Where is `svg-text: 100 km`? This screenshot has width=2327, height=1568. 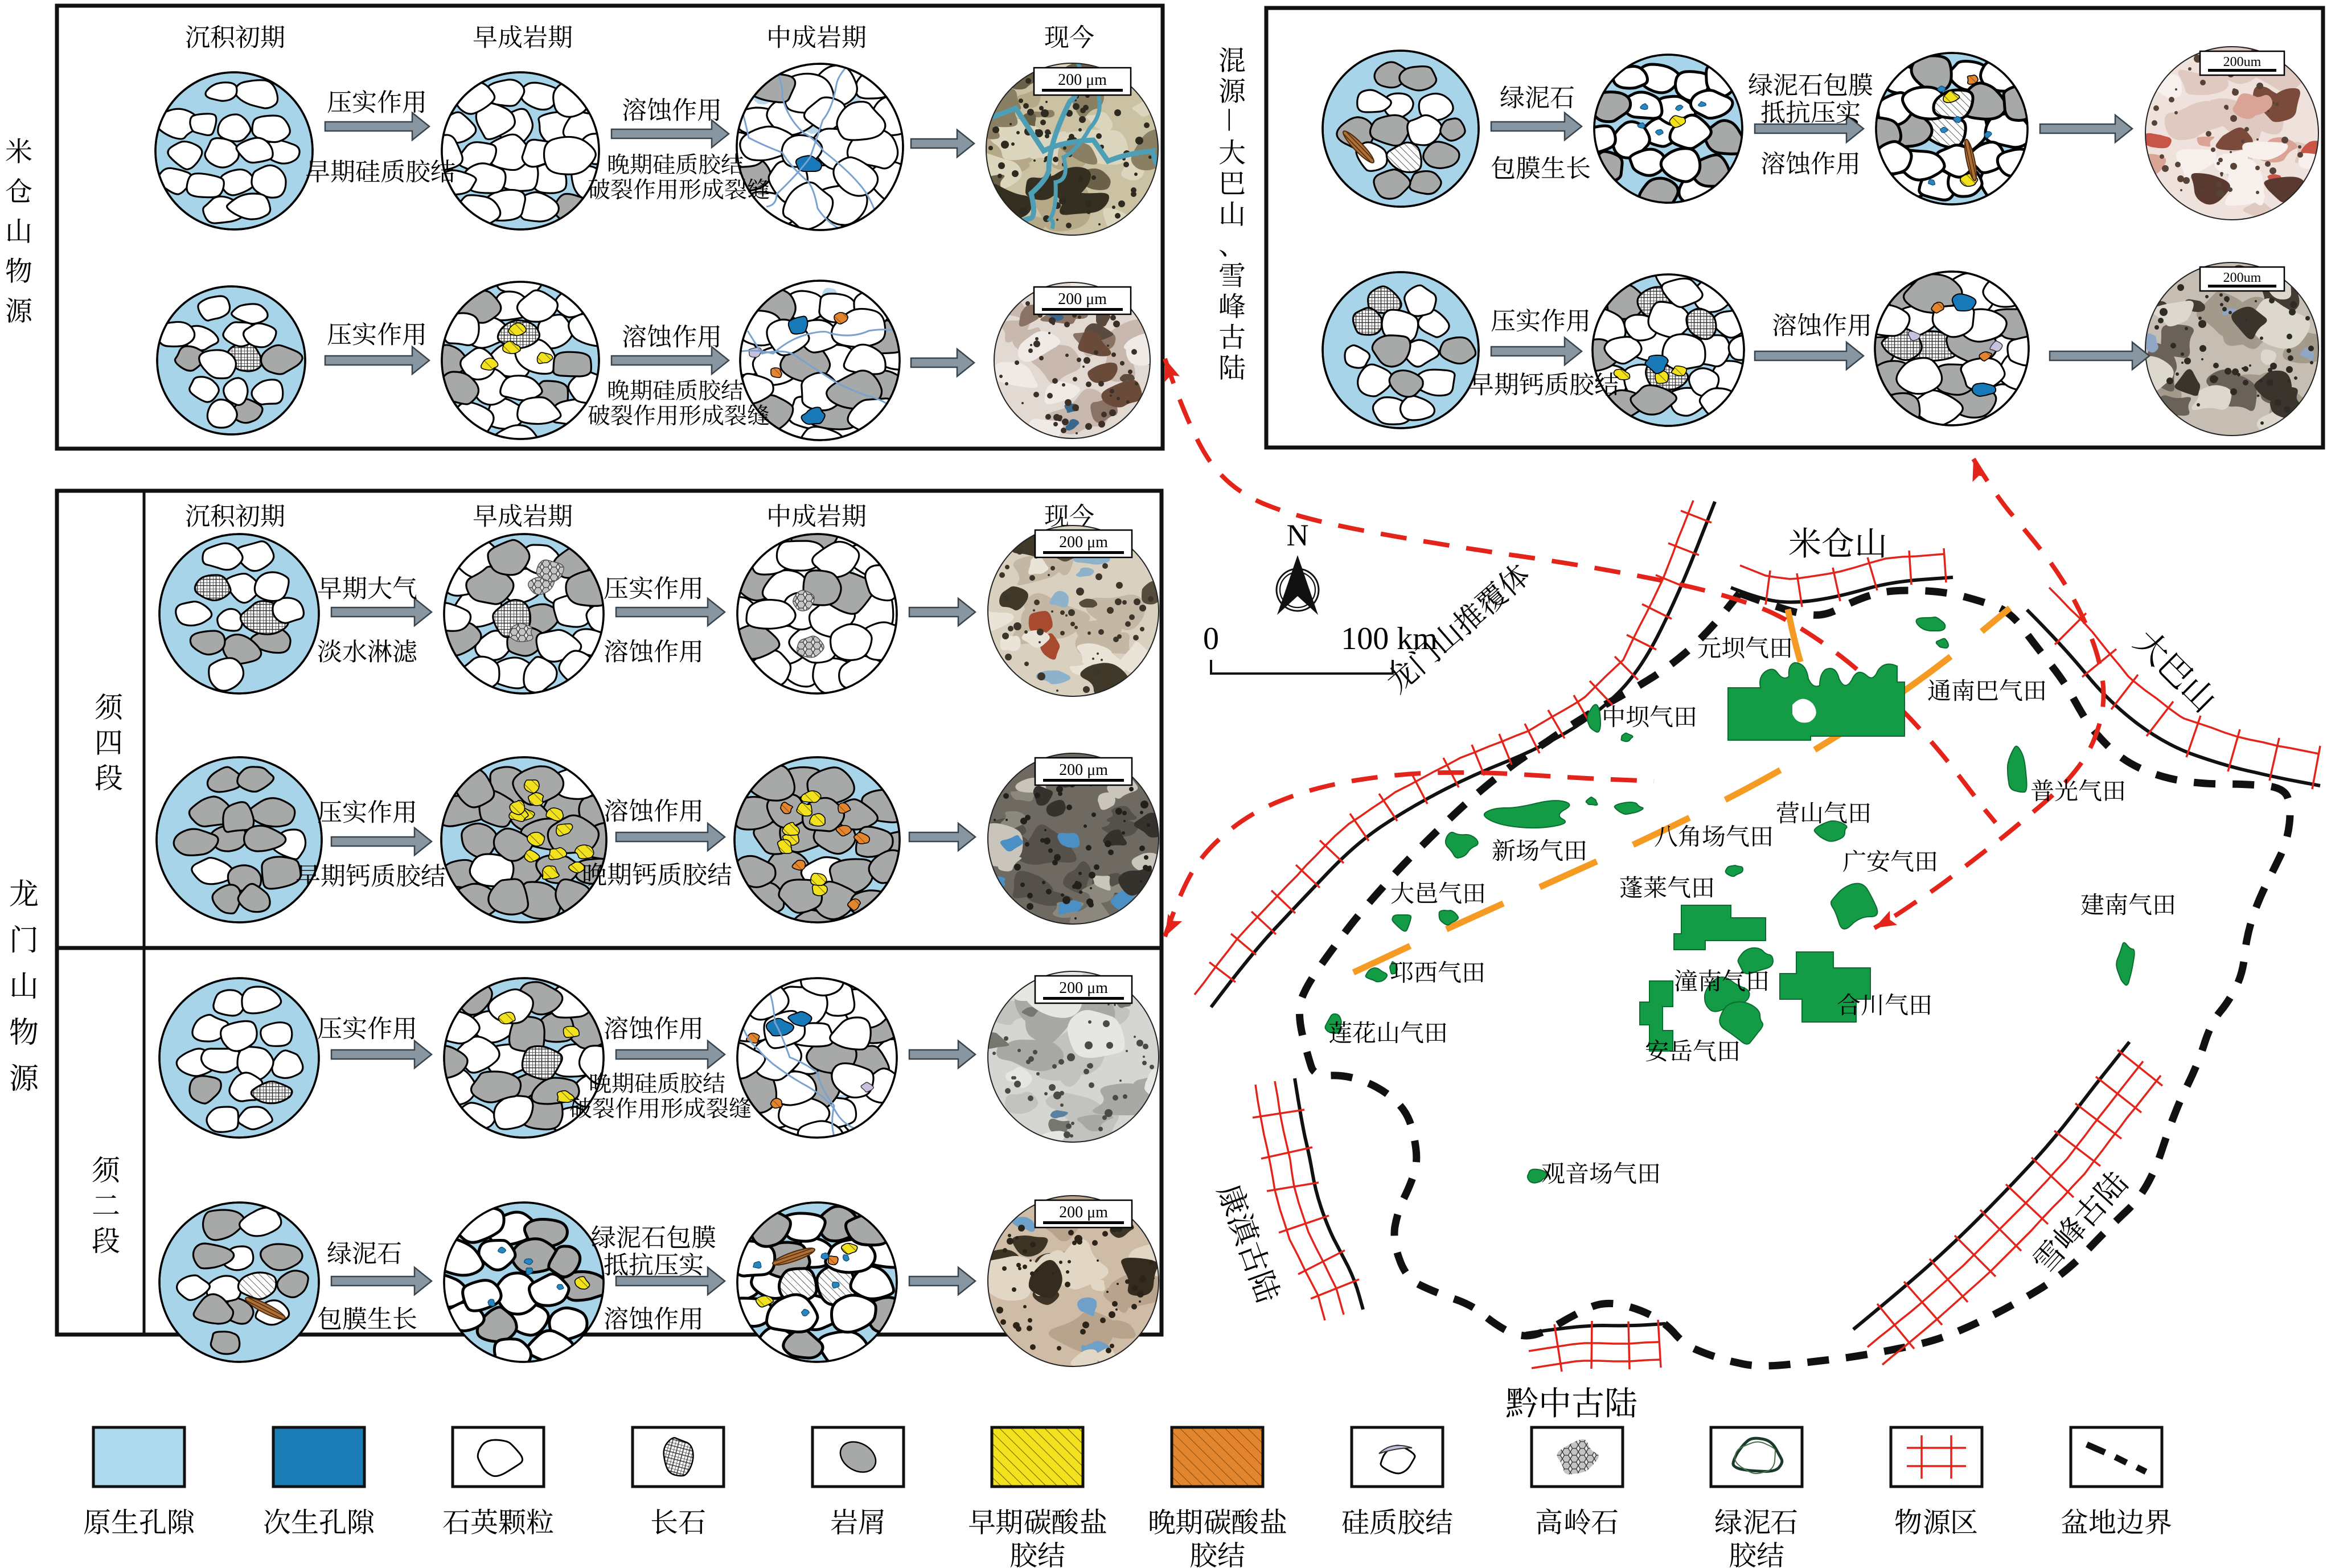
svg-text: 100 km is located at coordinates (1390, 638).